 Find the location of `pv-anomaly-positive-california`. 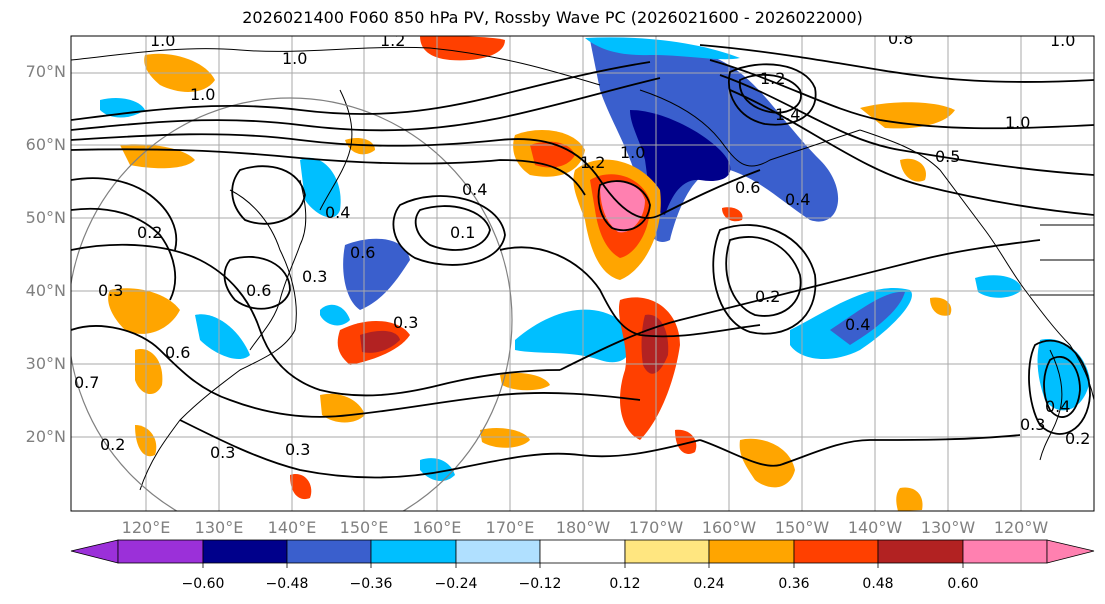

pv-anomaly-positive-california is located at coordinates (941, 306).